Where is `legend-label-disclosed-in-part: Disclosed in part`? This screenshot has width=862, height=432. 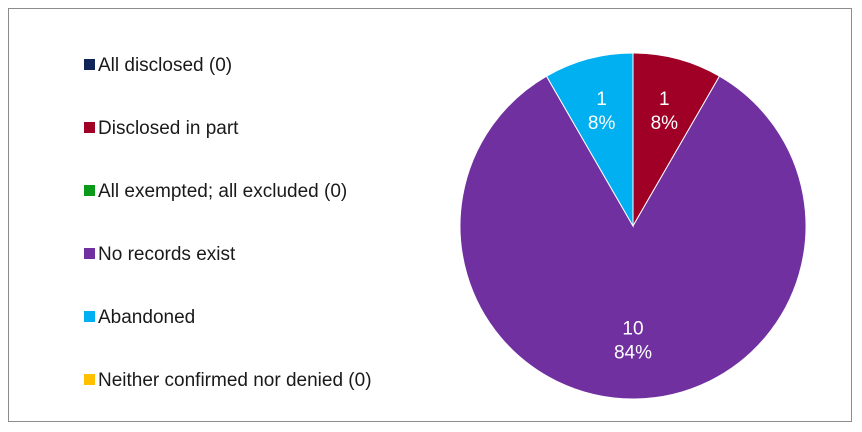
legend-label-disclosed-in-part: Disclosed in part is located at coordinates (168, 128).